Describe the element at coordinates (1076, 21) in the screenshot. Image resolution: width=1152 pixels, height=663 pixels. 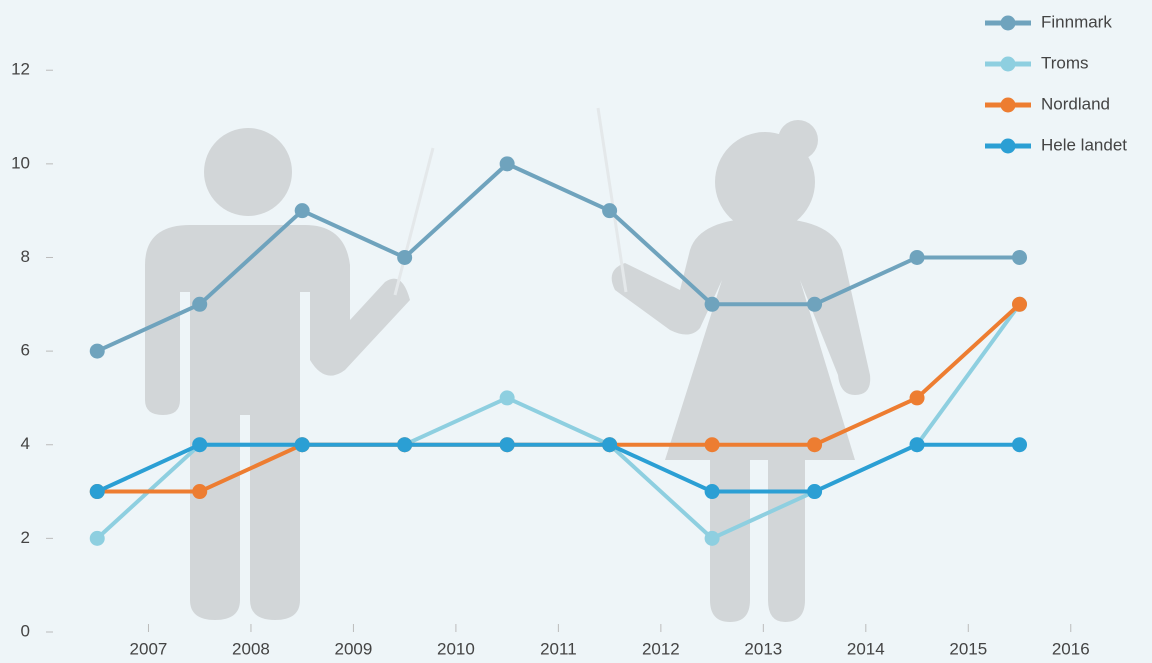
I see `legend-label: Finnmark` at that location.